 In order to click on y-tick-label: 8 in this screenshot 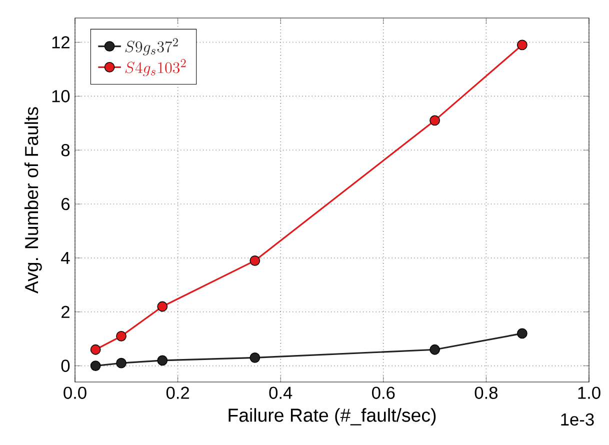, I will do `click(65, 150)`.